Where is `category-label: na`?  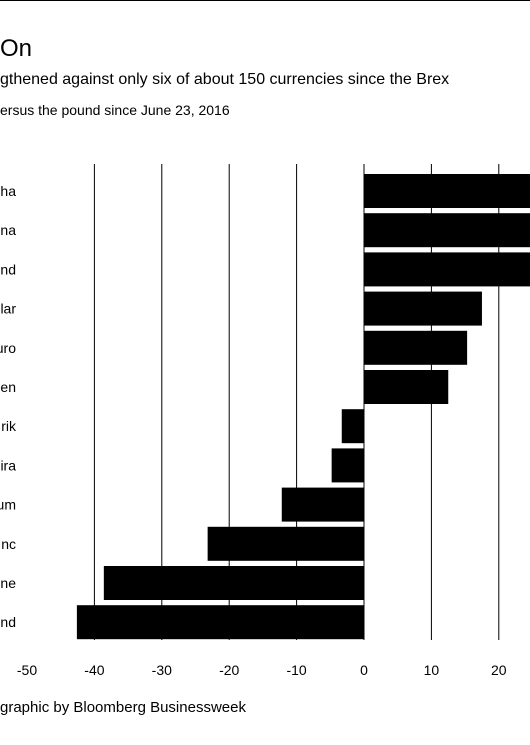
category-label: na is located at coordinates (8, 230).